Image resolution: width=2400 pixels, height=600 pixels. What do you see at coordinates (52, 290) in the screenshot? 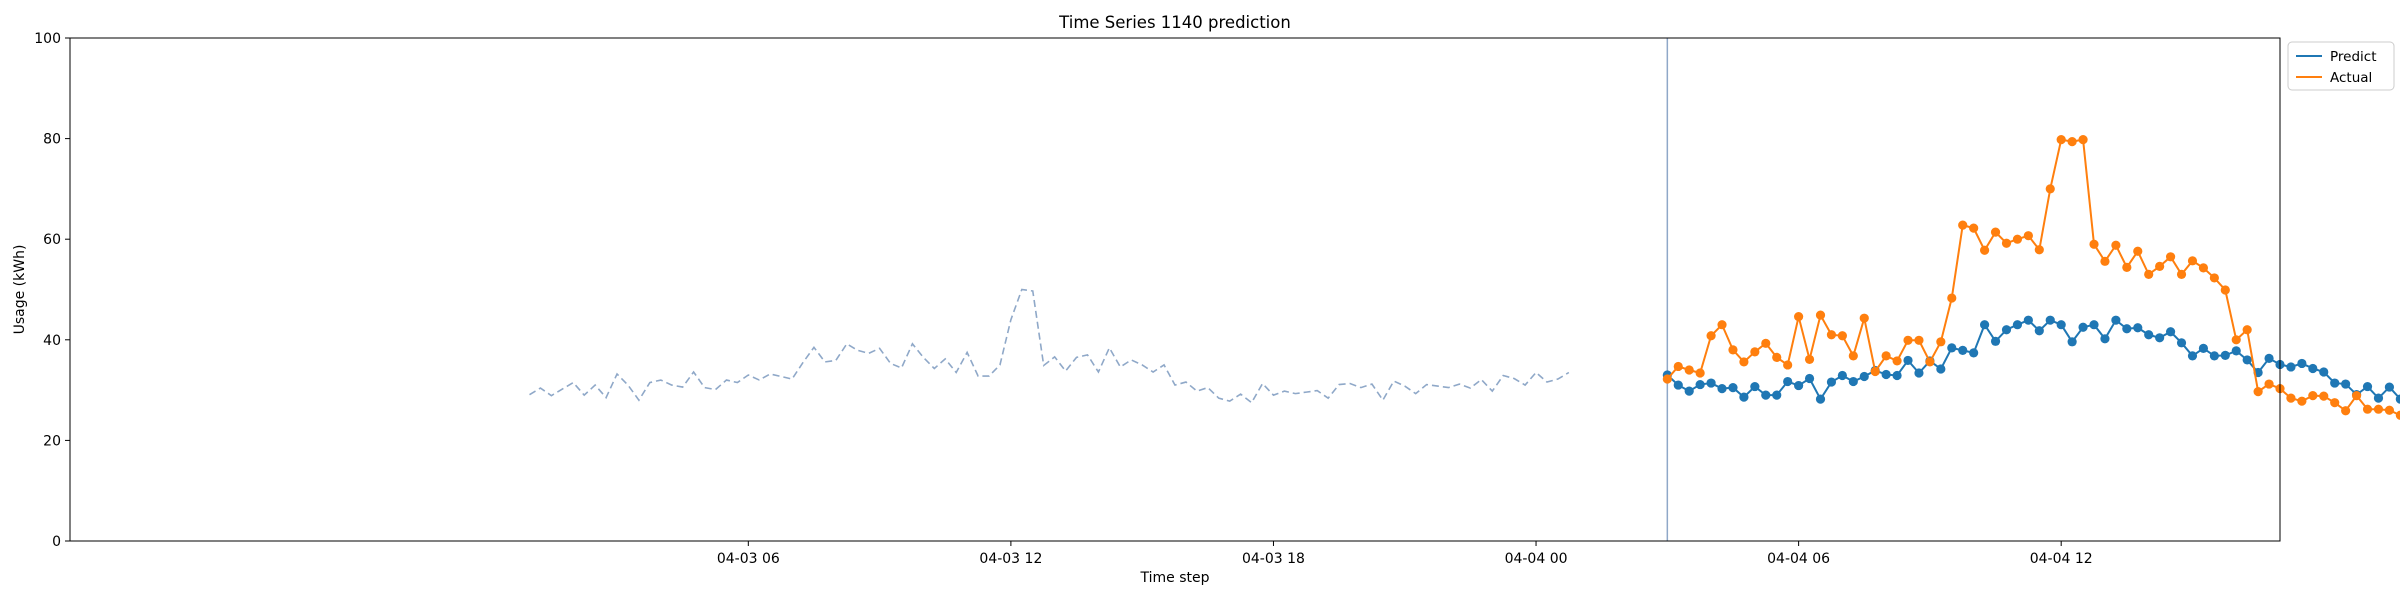
I see `y-axis: 0 20 40 60 80 100` at bounding box center [52, 290].